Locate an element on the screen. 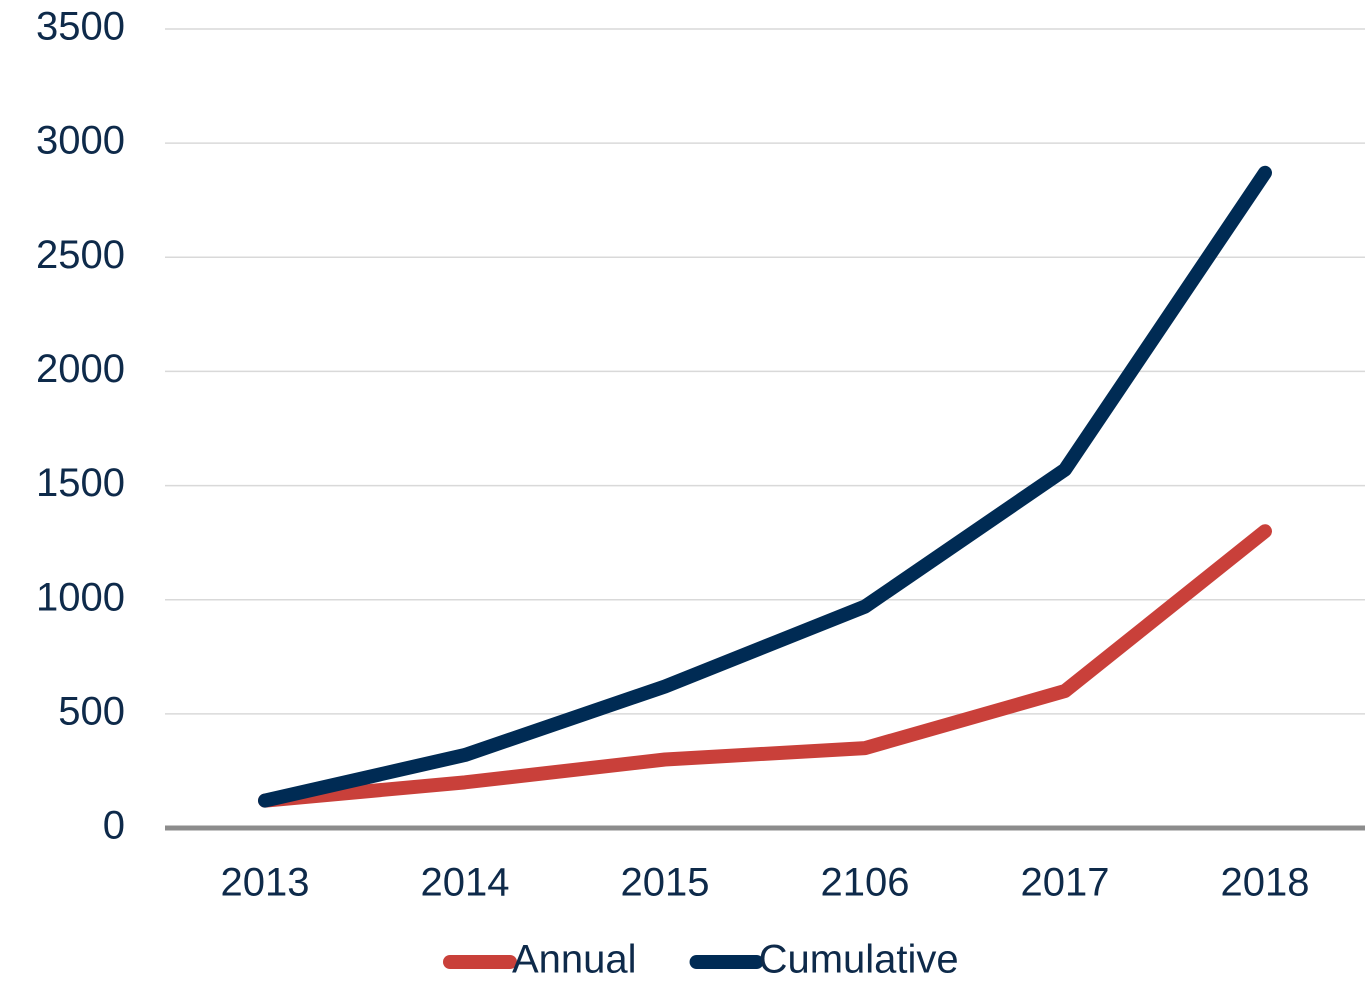 This screenshot has width=1365, height=982. legend-label: Annual is located at coordinates (574, 960).